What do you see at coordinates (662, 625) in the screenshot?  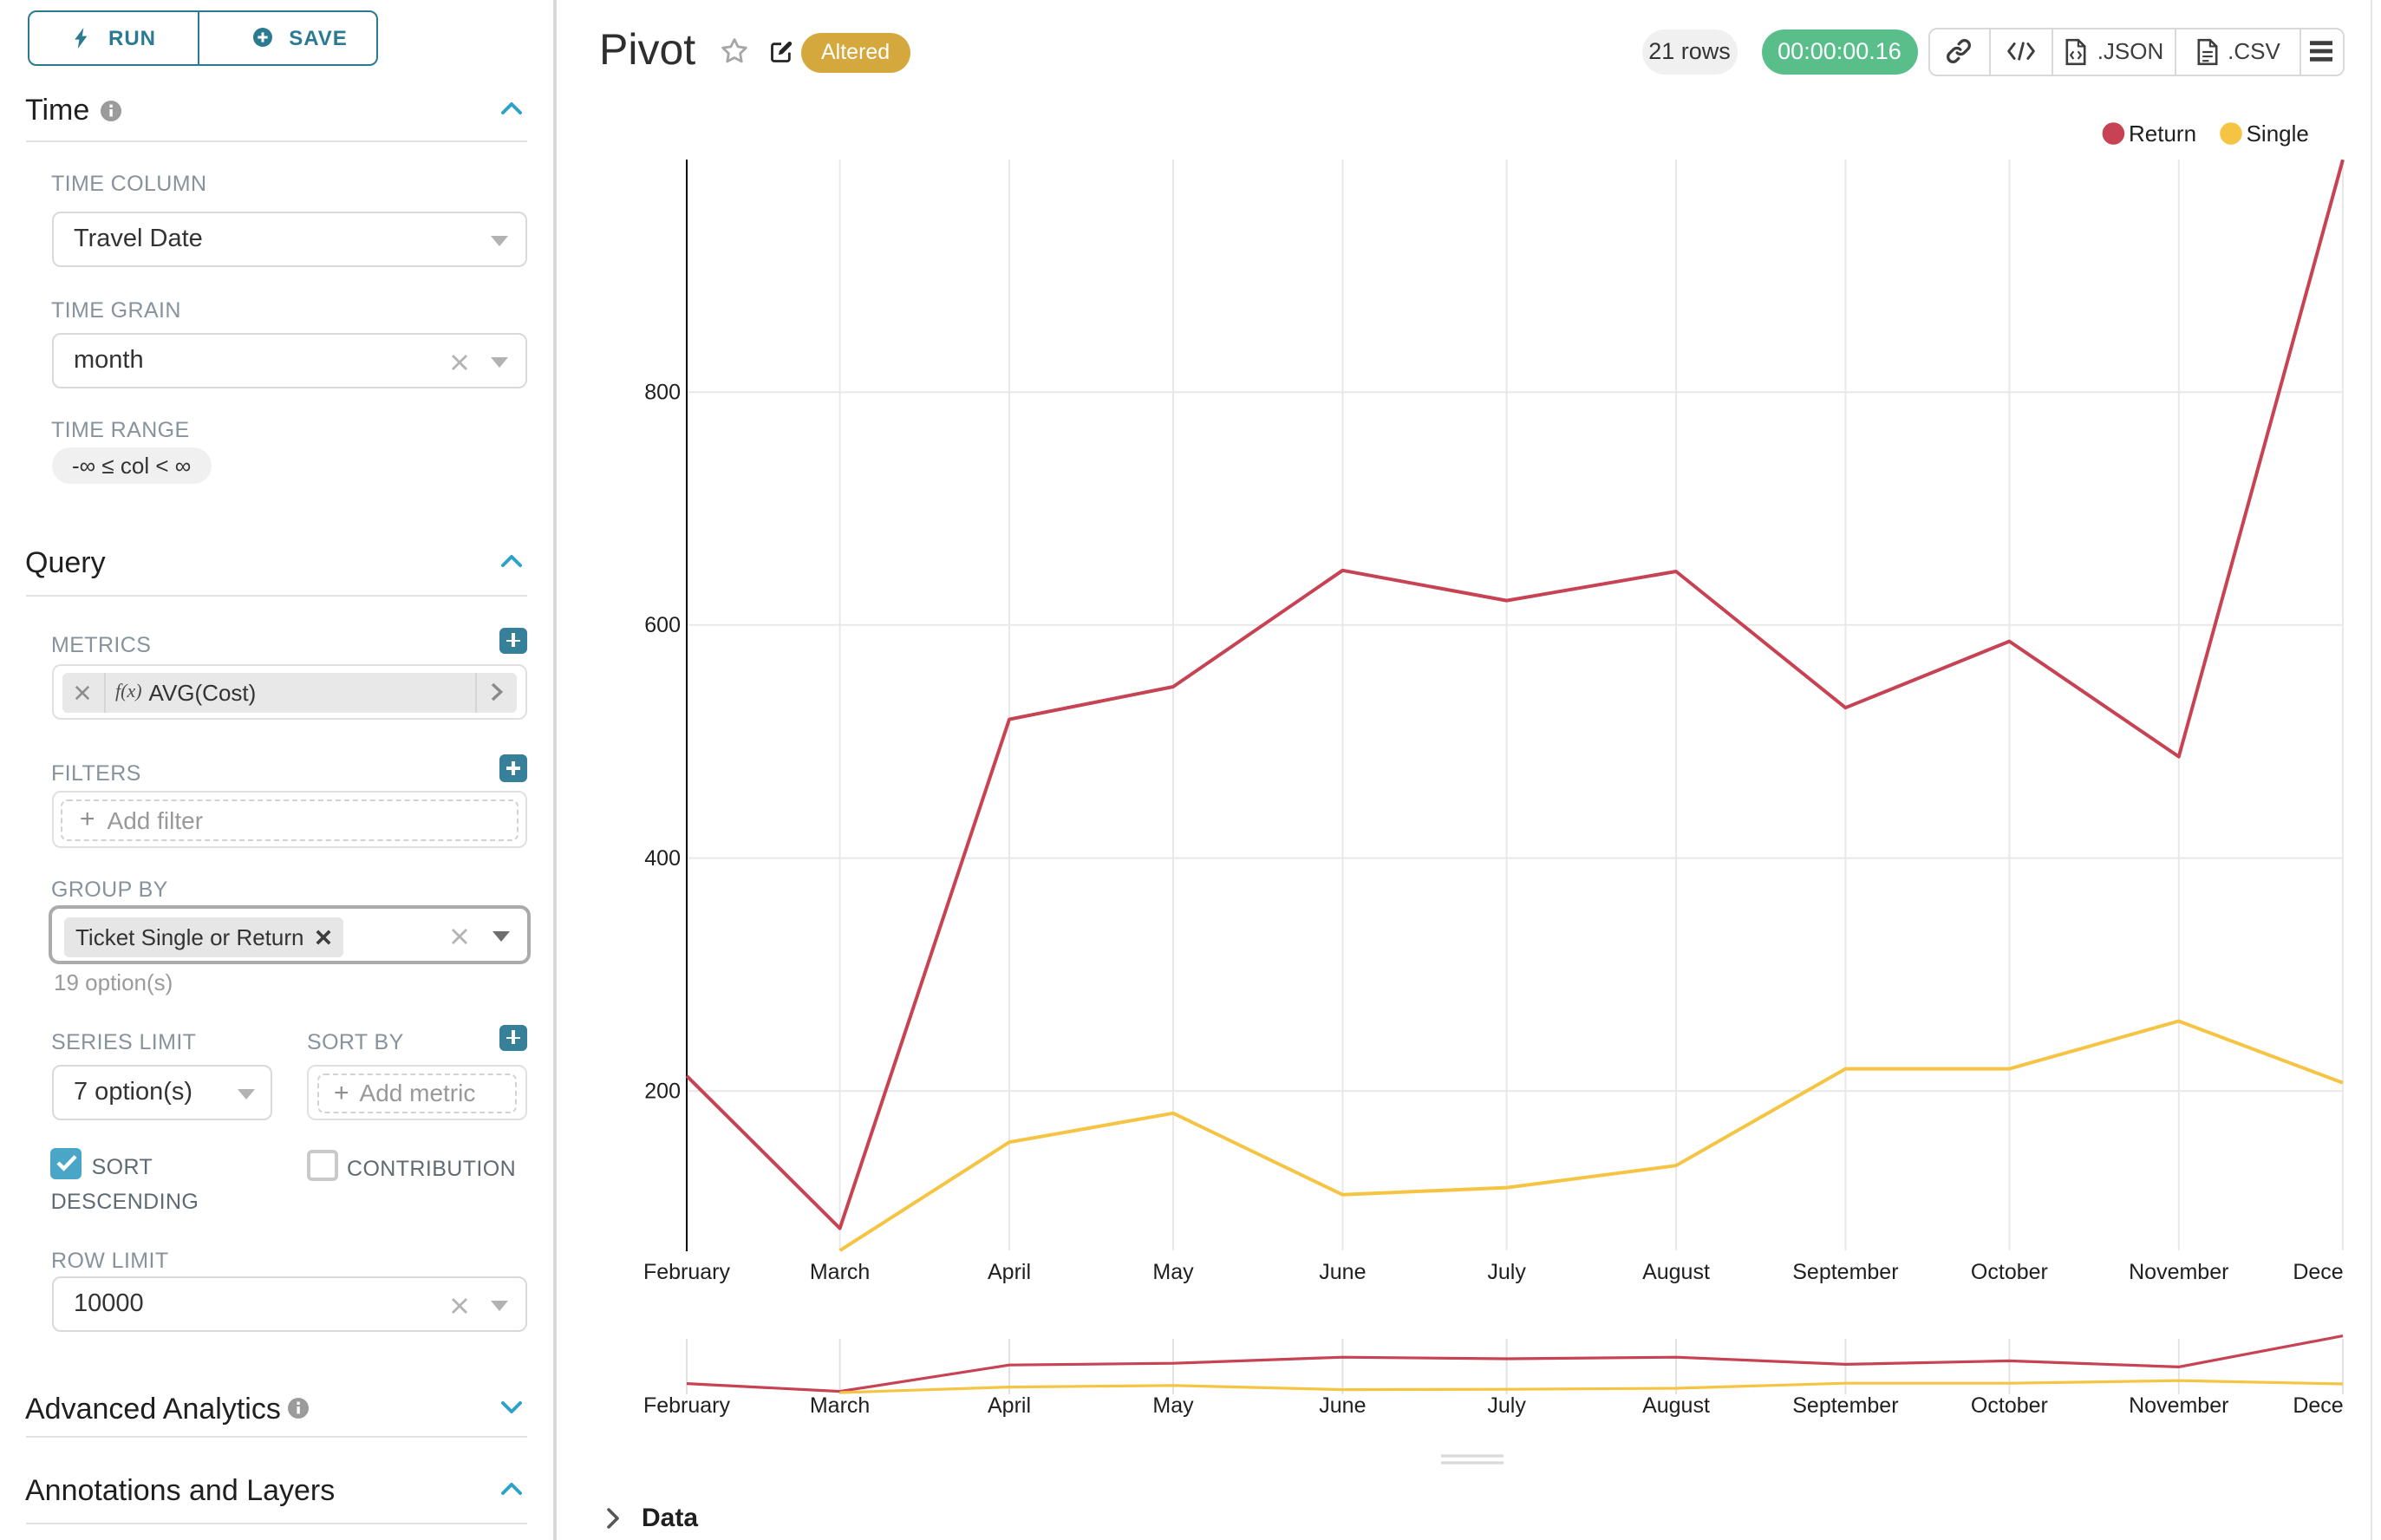 I see `svg-text: 600` at bounding box center [662, 625].